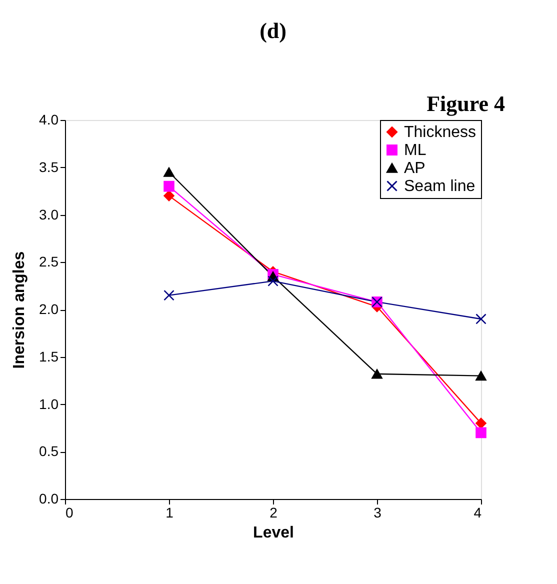 This screenshot has height=584, width=557. I want to click on x-tick-label: 1, so click(170, 512).